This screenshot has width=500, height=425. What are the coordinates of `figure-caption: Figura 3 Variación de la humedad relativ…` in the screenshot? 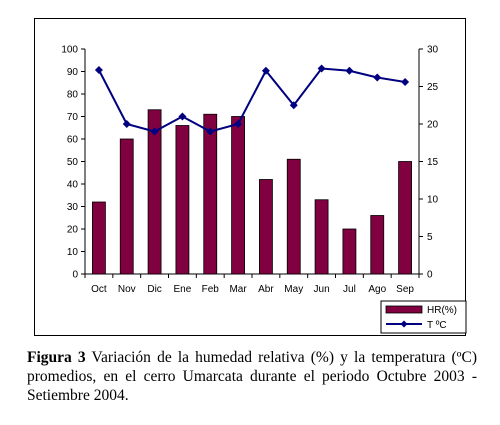 It's located at (252, 376).